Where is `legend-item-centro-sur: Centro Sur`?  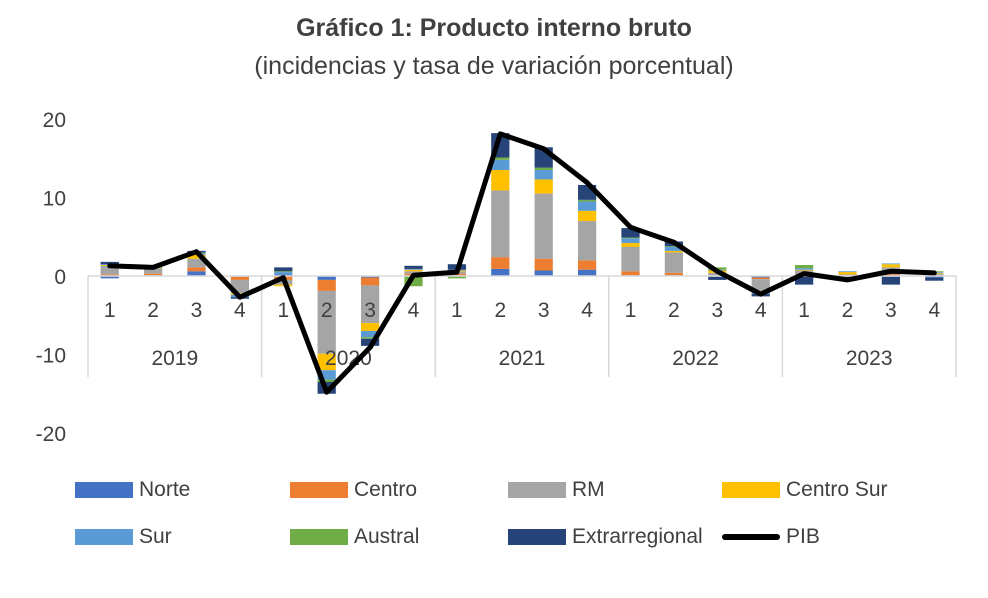
legend-item-centro-sur: Centro Sur is located at coordinates (805, 490).